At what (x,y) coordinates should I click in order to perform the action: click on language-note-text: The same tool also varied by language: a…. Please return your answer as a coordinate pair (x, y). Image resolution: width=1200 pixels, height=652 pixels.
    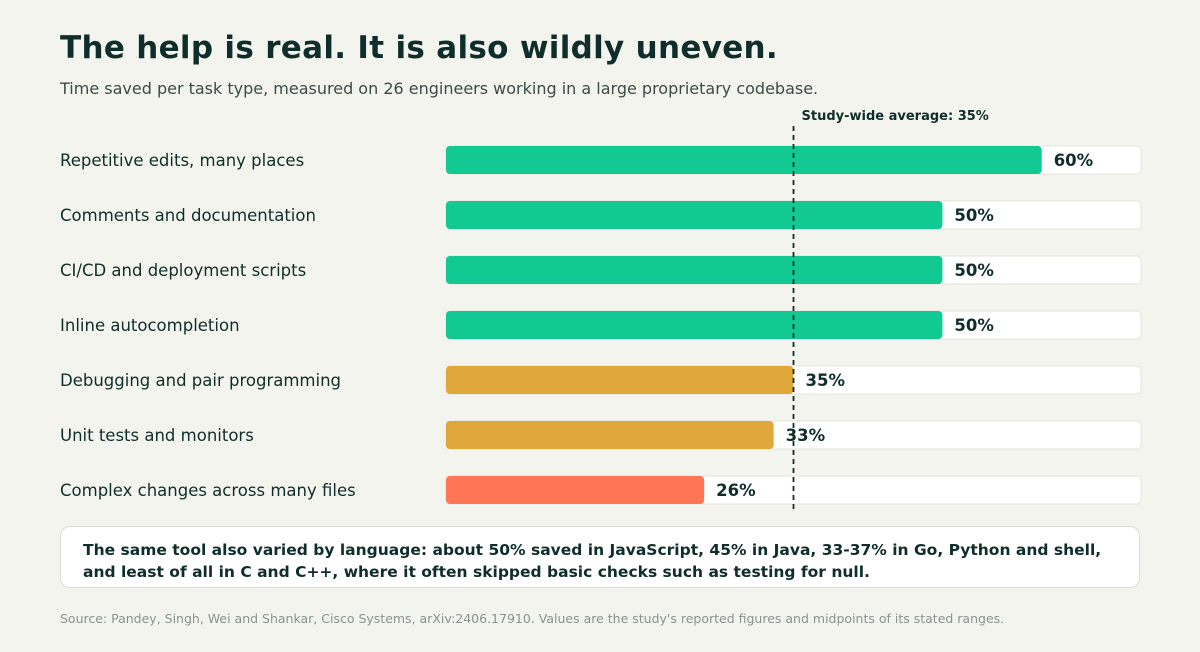
    Looking at the image, I should click on (592, 561).